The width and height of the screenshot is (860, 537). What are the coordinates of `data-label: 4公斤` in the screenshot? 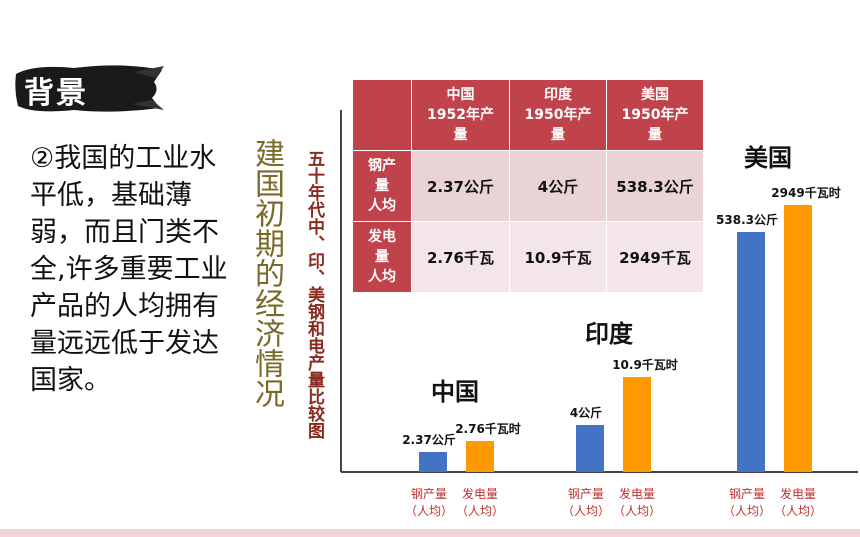 It's located at (586, 412).